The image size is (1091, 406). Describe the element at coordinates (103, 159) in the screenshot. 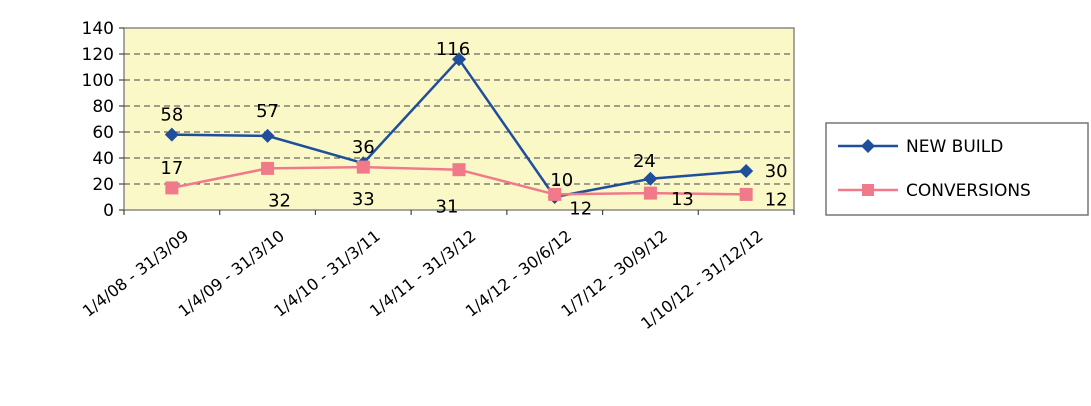

I see `y-tick-label: 40` at that location.